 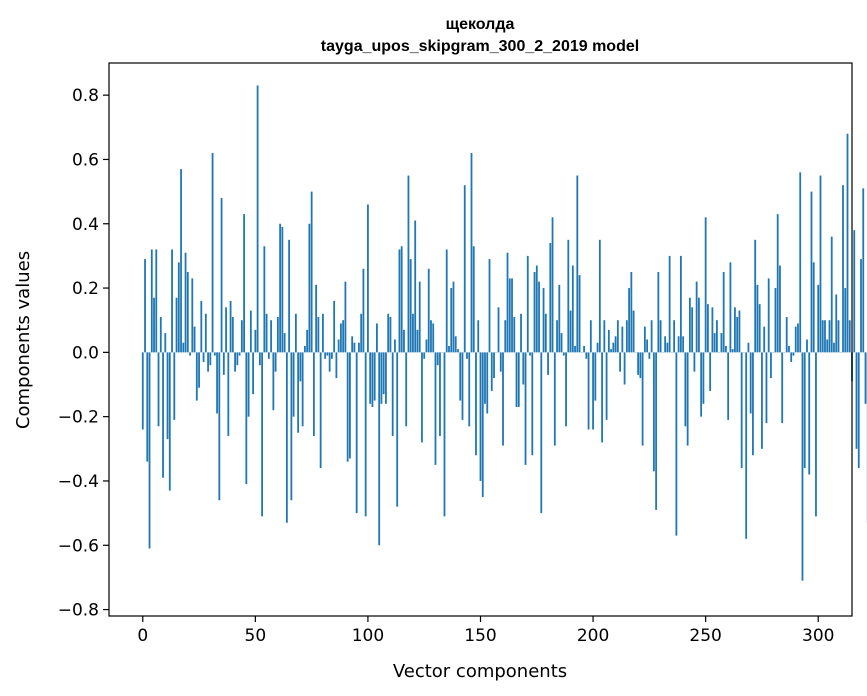 I want to click on y-tick-label: 0.0, so click(x=85, y=353).